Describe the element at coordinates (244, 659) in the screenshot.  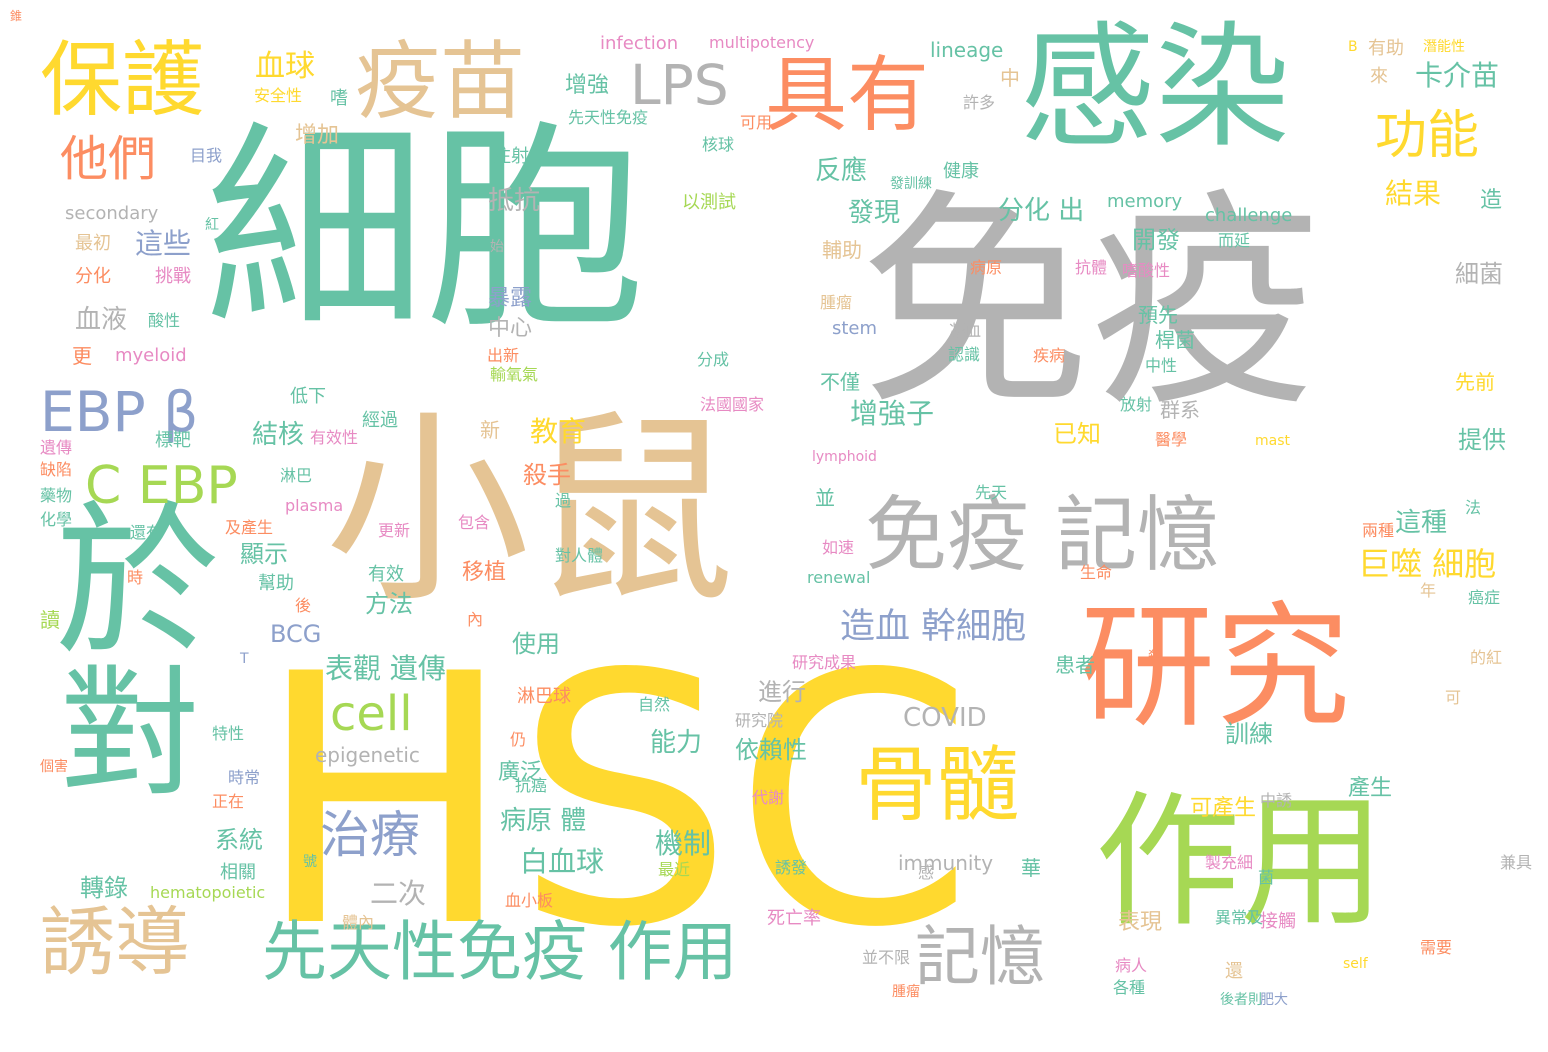
I see `word-cloud-word: T` at that location.